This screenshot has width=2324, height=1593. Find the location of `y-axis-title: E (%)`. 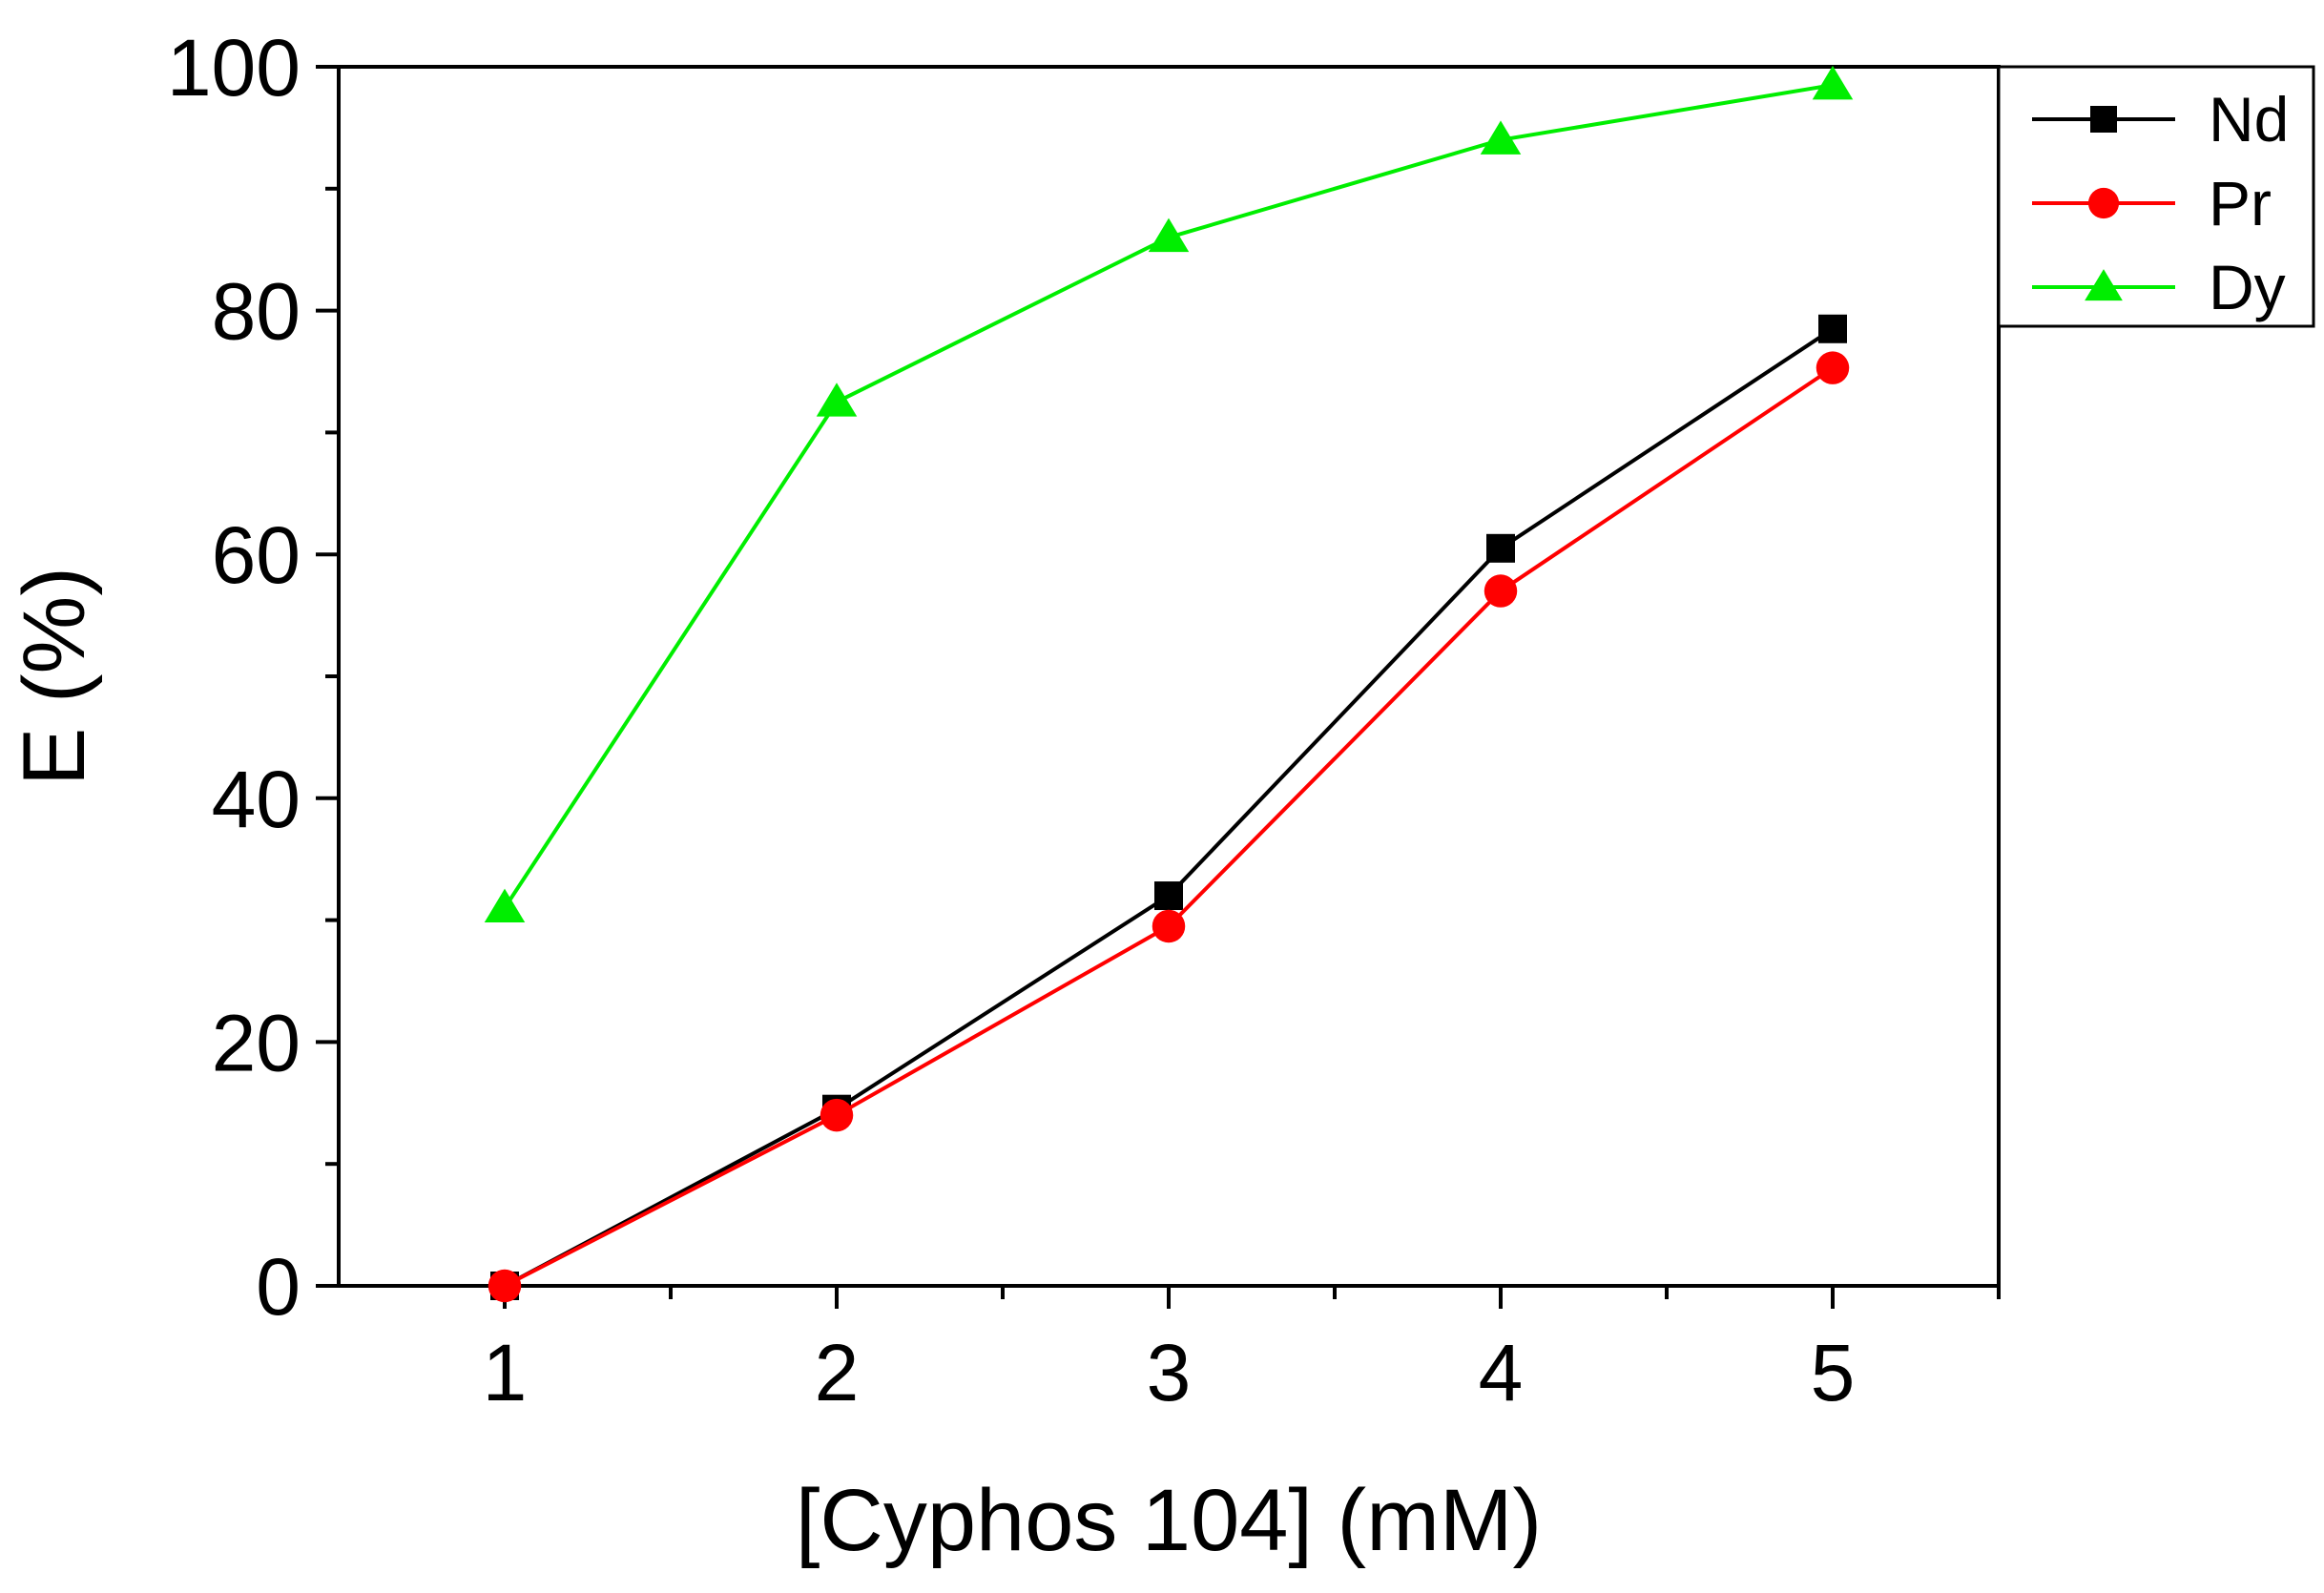

y-axis-title: E (%) is located at coordinates (54, 676).